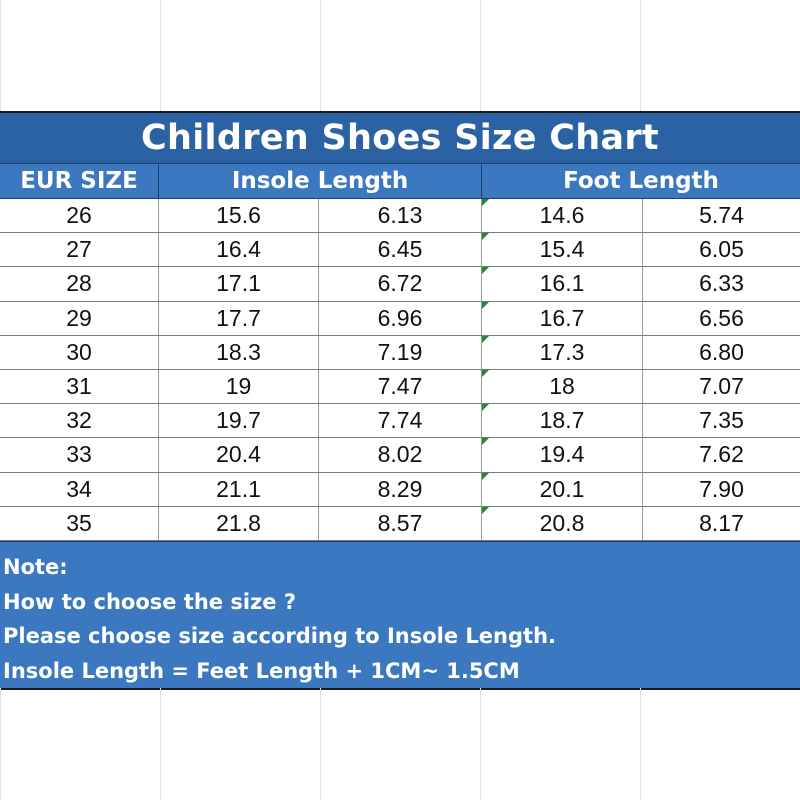  What do you see at coordinates (721, 215) in the screenshot?
I see `cell-foot-inch: 5.74` at bounding box center [721, 215].